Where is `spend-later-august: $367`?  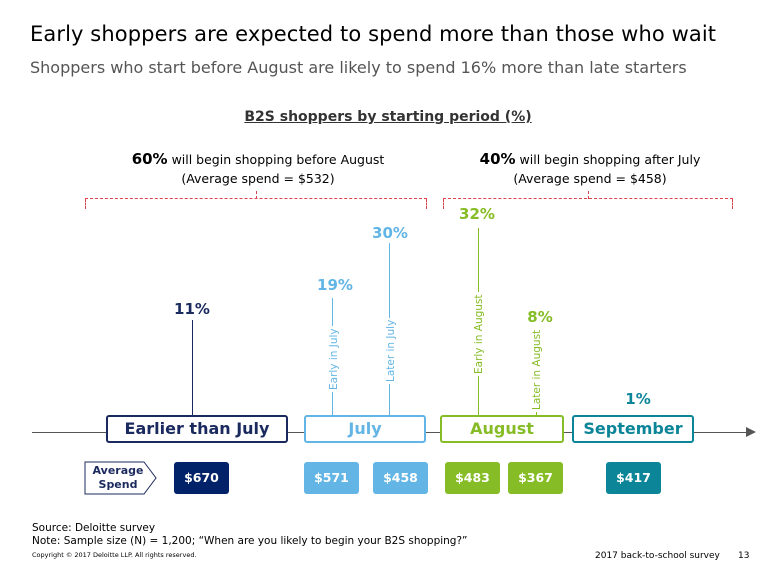
spend-later-august: $367 is located at coordinates (535, 478).